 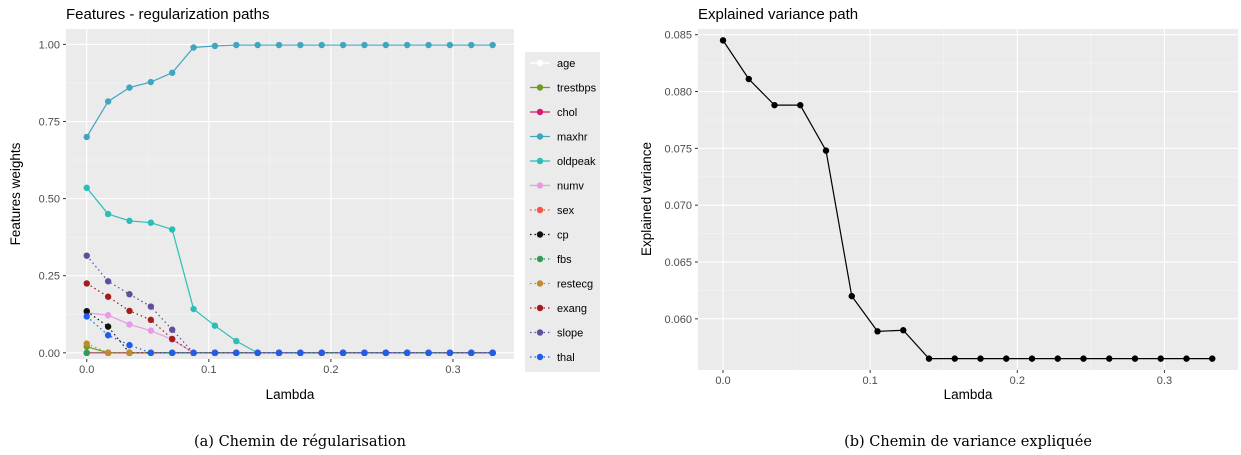 I want to click on y-tick-label: 0.085, so click(x=678, y=36).